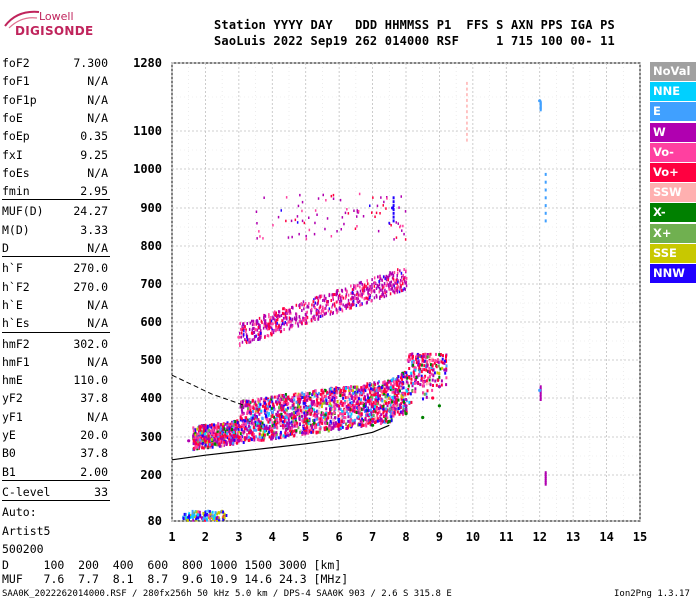  Describe the element at coordinates (97, 81) in the screenshot. I see `param-value: N/A` at that location.